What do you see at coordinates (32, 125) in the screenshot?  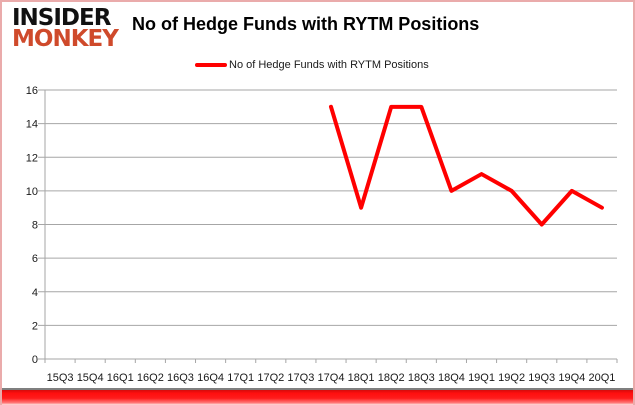 I see `y-axis-label: 14` at bounding box center [32, 125].